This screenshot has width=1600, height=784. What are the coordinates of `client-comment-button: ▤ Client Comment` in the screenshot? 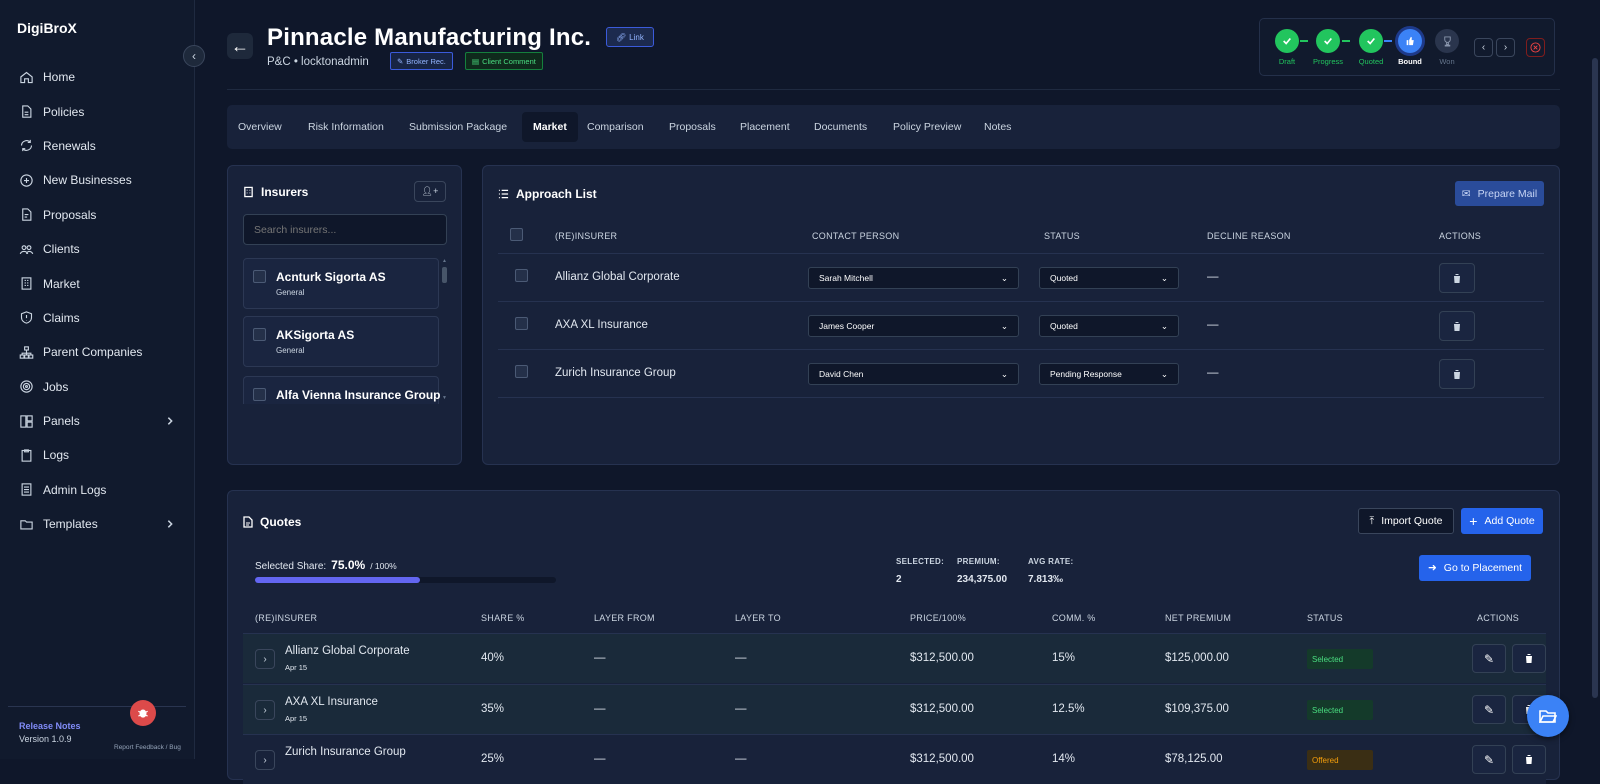 It's located at (504, 61).